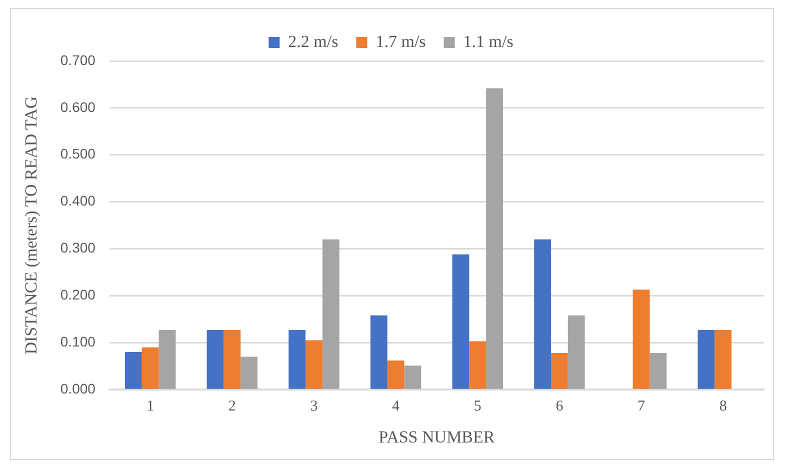 This screenshot has height=469, width=785. Describe the element at coordinates (78, 60) in the screenshot. I see `y-tick-label: 0.700` at that location.